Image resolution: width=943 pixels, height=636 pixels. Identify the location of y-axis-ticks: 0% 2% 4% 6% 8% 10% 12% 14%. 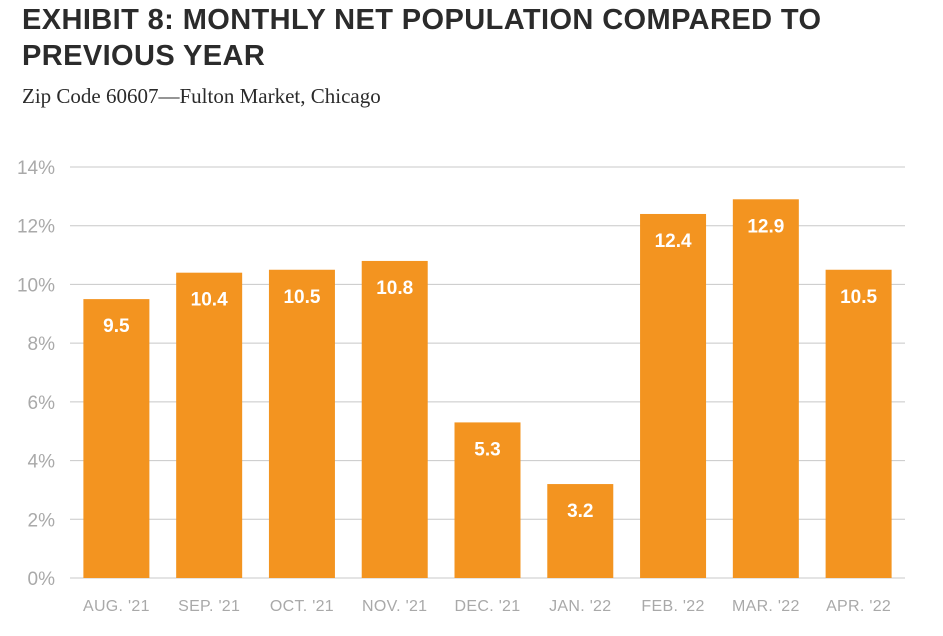
(36, 374).